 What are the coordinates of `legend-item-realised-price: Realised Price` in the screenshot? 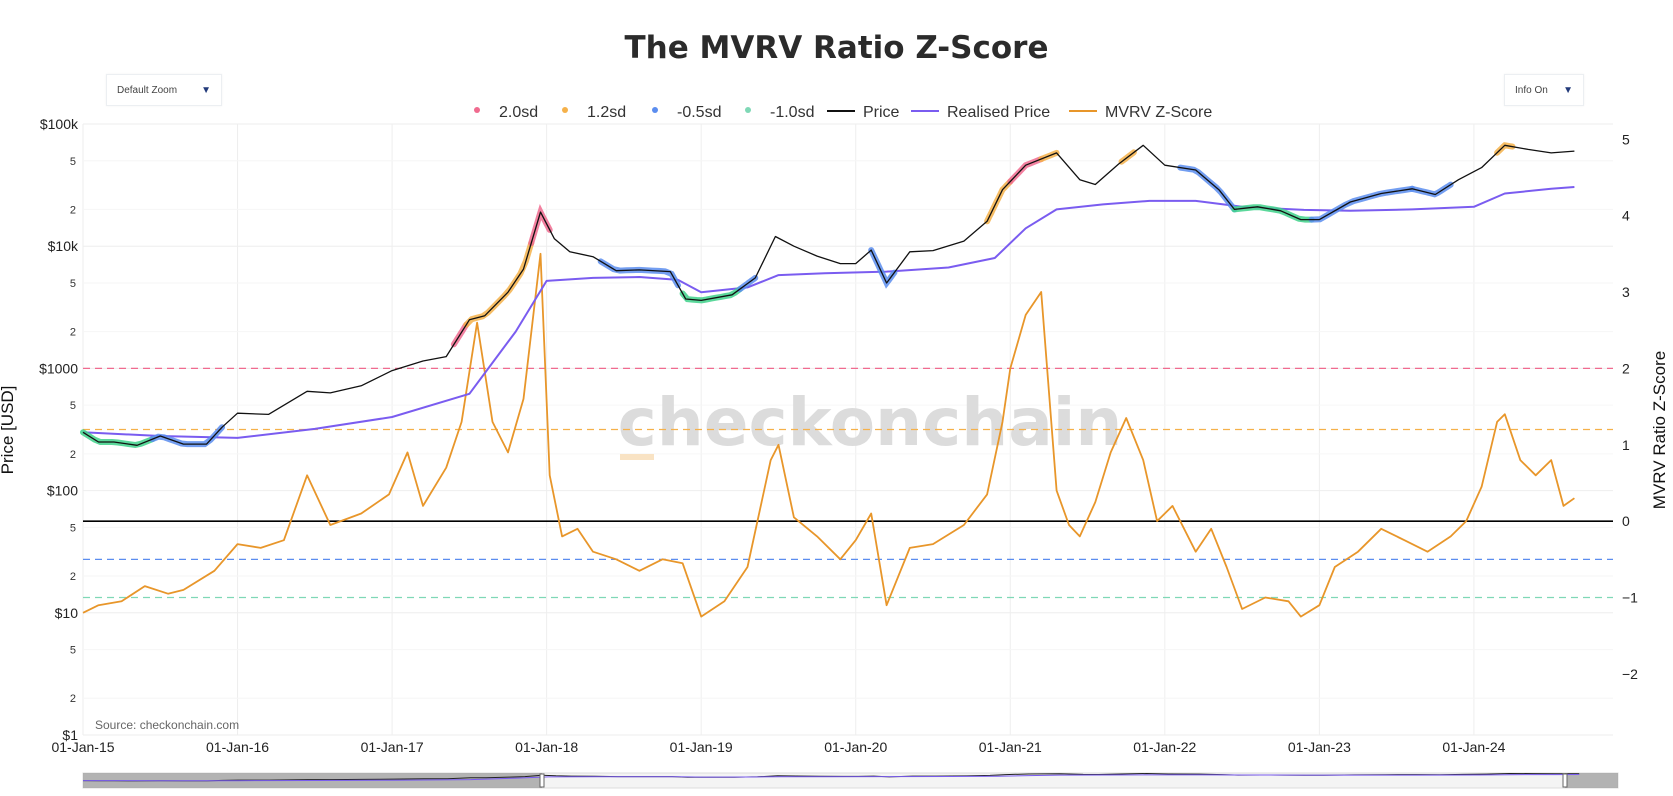 It's located at (980, 112).